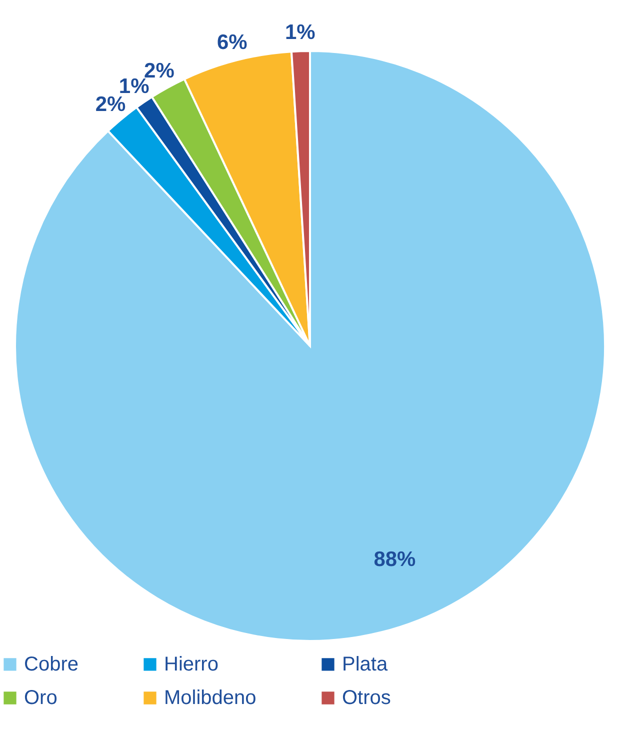 Image resolution: width=620 pixels, height=730 pixels. I want to click on data-label: 6%, so click(232, 42).